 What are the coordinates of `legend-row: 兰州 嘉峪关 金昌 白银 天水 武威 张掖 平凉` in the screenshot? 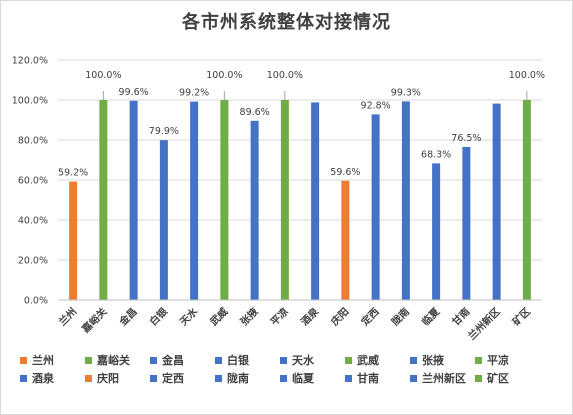 It's located at (280, 360).